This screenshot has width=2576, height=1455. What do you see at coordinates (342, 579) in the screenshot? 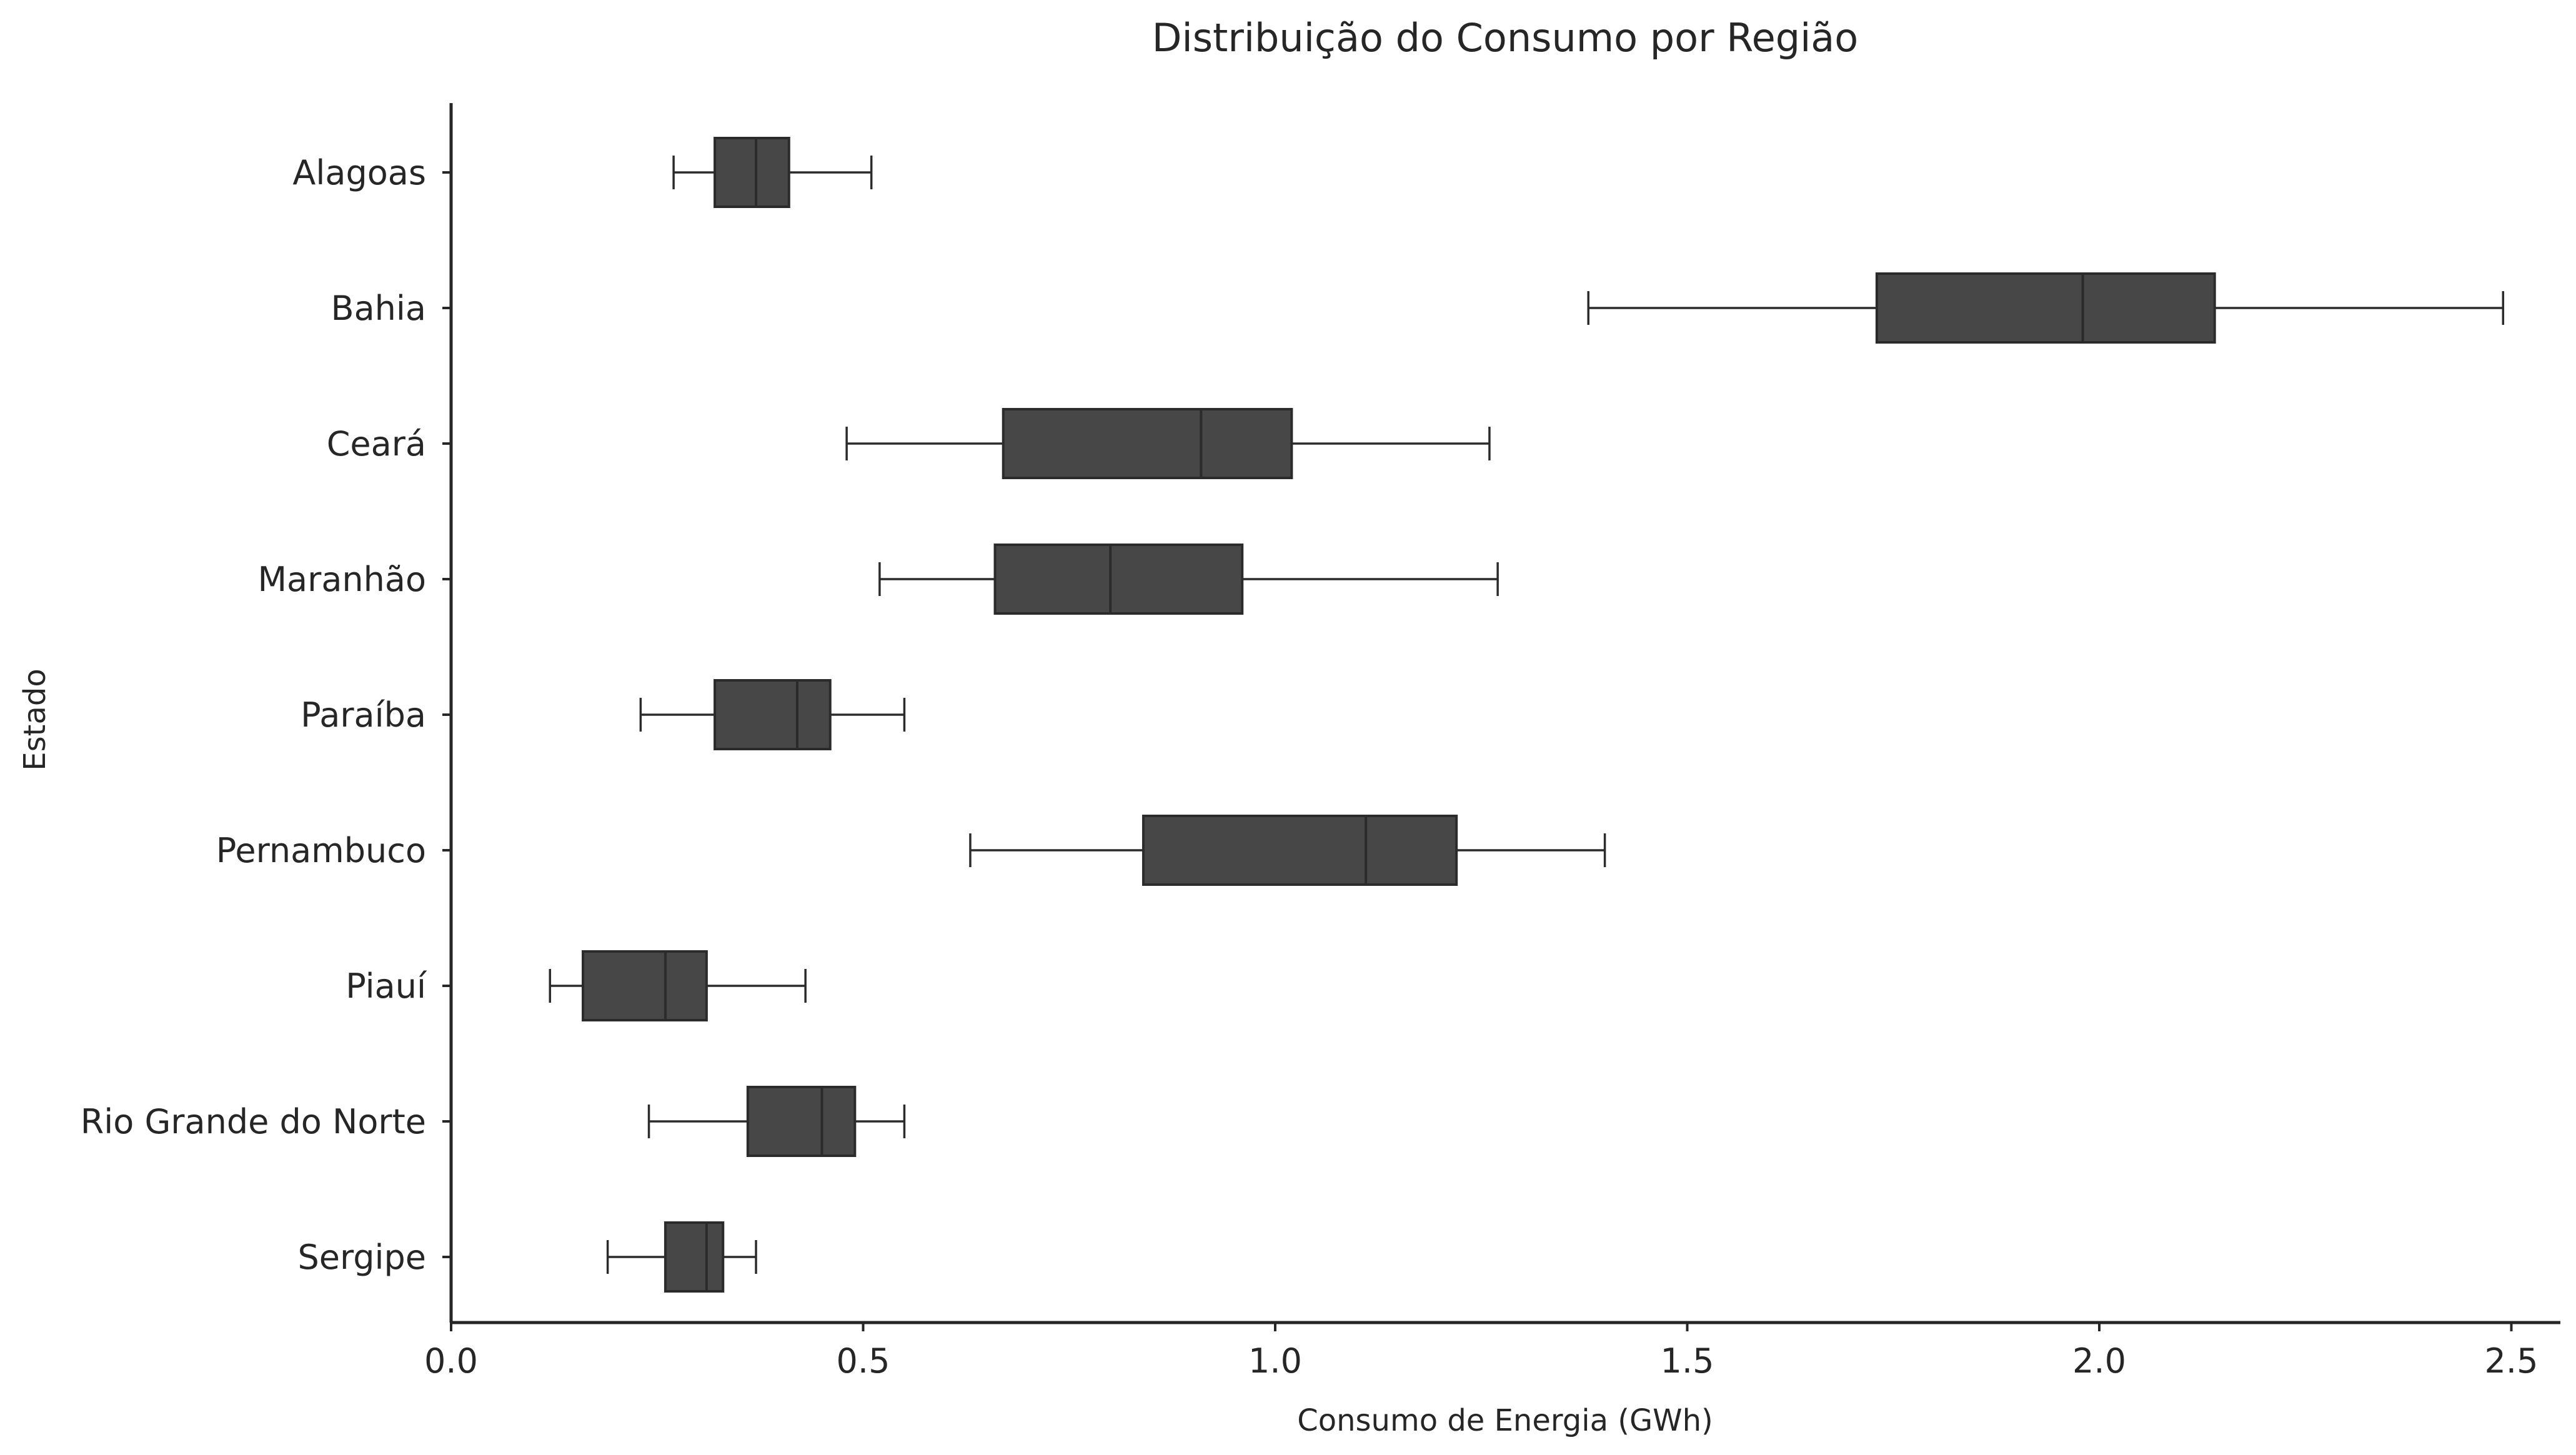
I see `y-tick-label: Maranhão` at bounding box center [342, 579].